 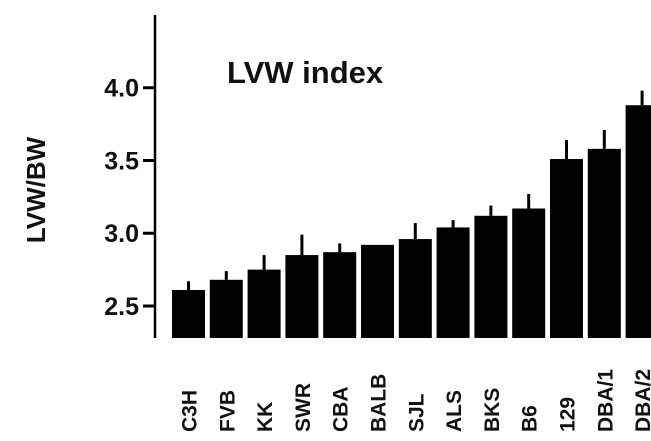 I want to click on category-label: 129, so click(x=568, y=414).